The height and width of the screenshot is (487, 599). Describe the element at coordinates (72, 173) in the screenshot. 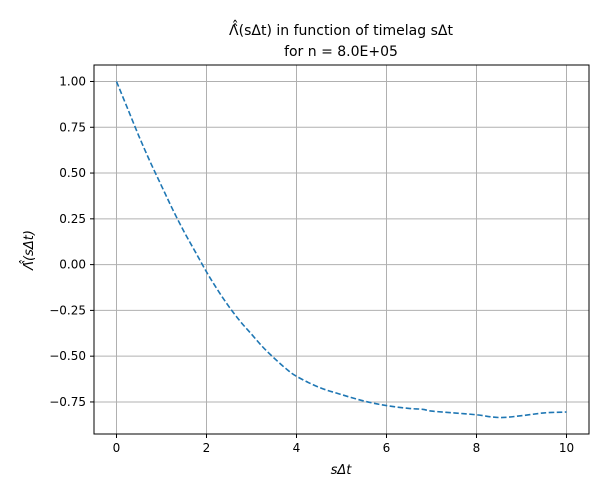

I see `y-tick-label: 0.50` at that location.